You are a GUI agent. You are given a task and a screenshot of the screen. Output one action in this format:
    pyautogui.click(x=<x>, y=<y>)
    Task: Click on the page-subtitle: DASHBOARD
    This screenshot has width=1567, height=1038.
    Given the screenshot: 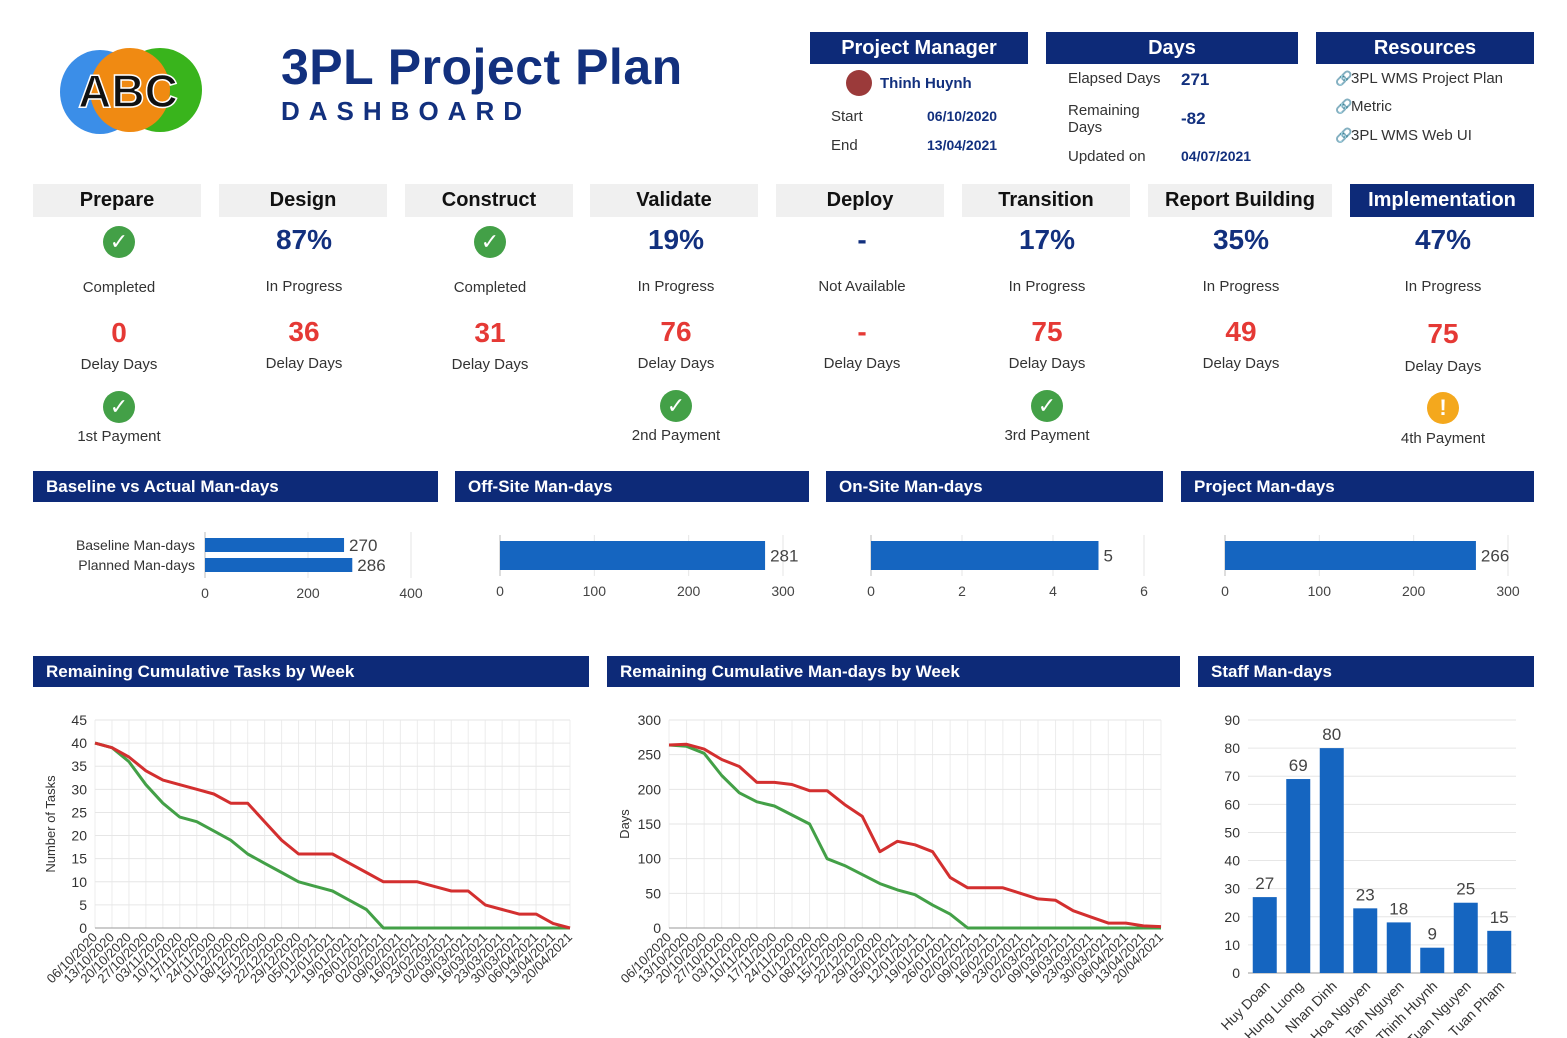 What is the action you would take?
    pyautogui.click(x=406, y=111)
    